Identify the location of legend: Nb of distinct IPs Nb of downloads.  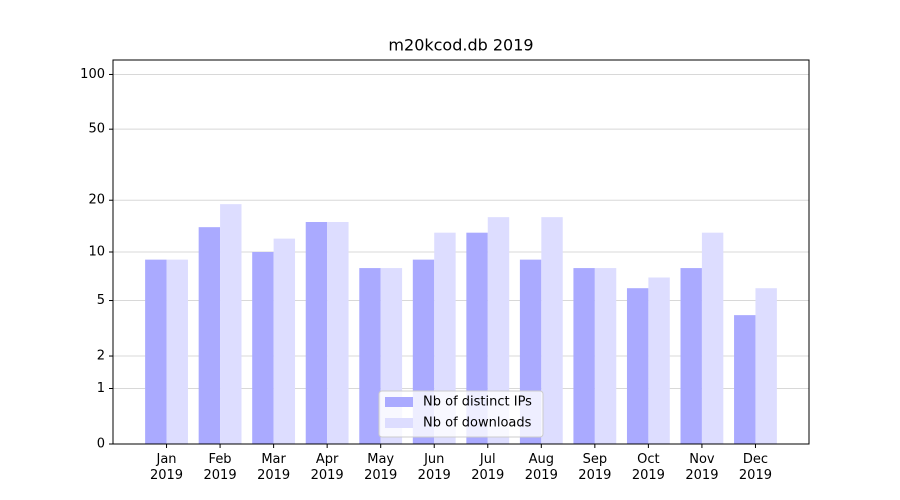
(461, 414).